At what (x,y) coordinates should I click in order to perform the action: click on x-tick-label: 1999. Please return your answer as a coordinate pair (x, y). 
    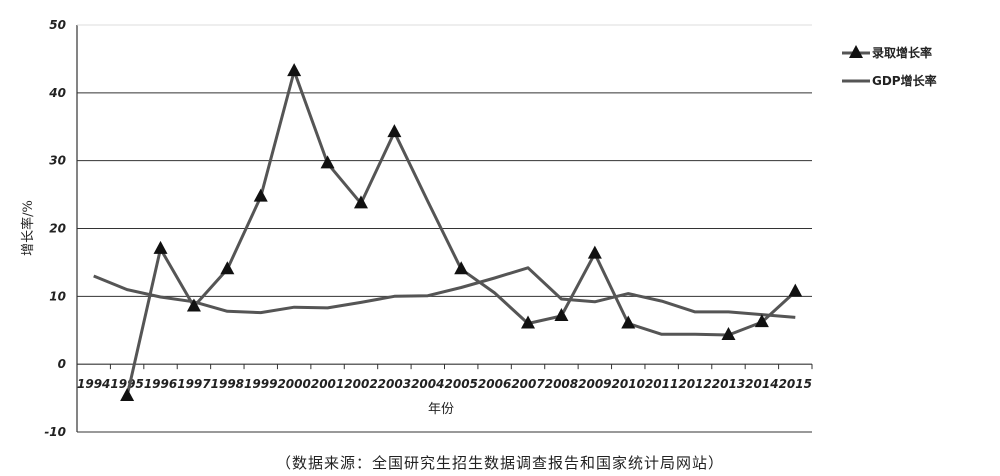
    Looking at the image, I should click on (260, 384).